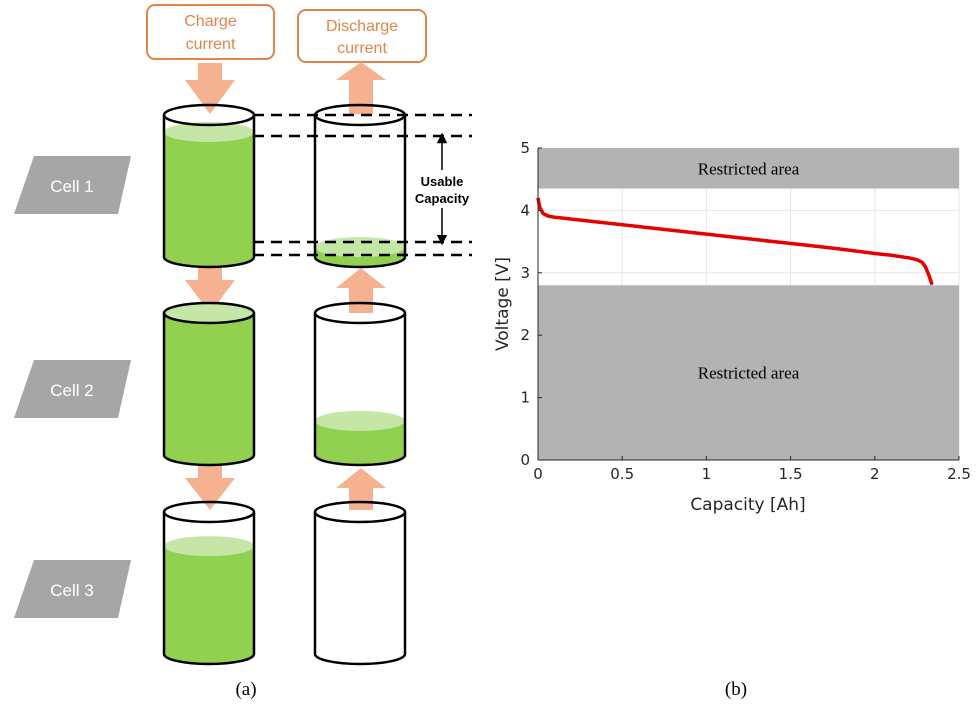 This screenshot has width=977, height=704. I want to click on cell-label-2: Cell 2, so click(72, 389).